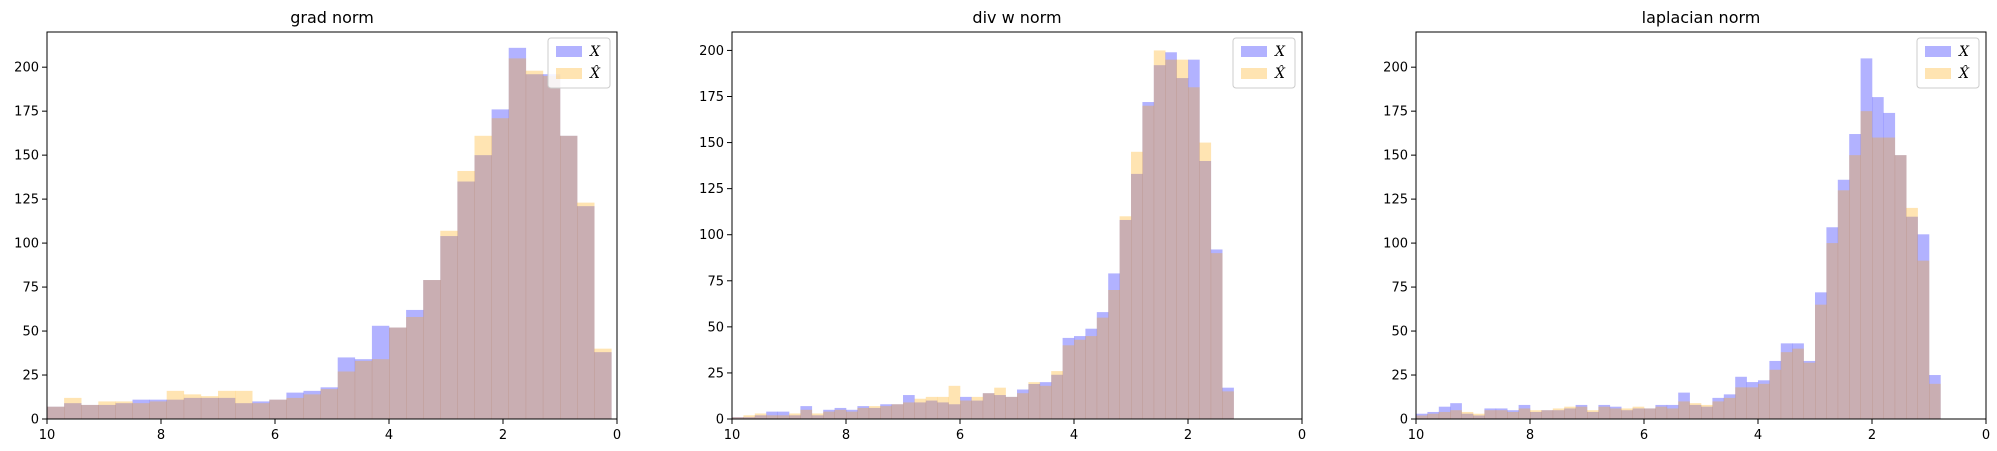 This screenshot has width=1997, height=451. I want to click on chart-title: laplacian norm, so click(1701, 17).